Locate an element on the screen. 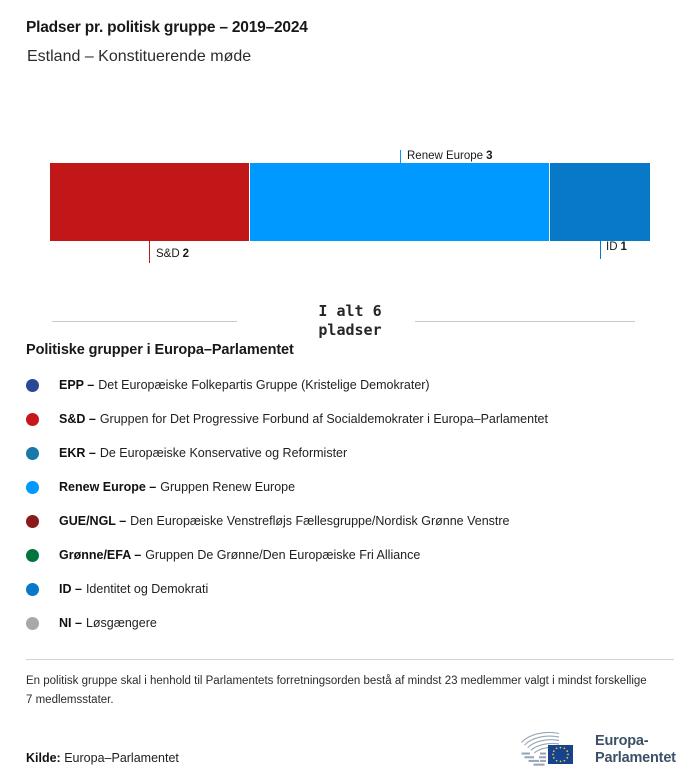  callout-sd: S&D 2 is located at coordinates (169, 250).